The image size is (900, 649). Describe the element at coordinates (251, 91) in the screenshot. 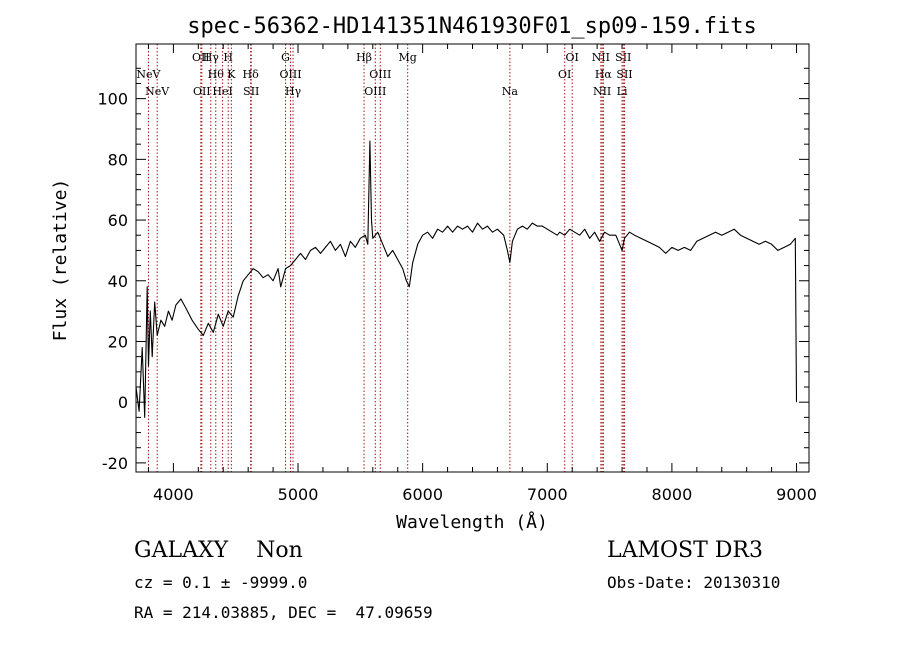

I see `line-label-10: SII` at that location.